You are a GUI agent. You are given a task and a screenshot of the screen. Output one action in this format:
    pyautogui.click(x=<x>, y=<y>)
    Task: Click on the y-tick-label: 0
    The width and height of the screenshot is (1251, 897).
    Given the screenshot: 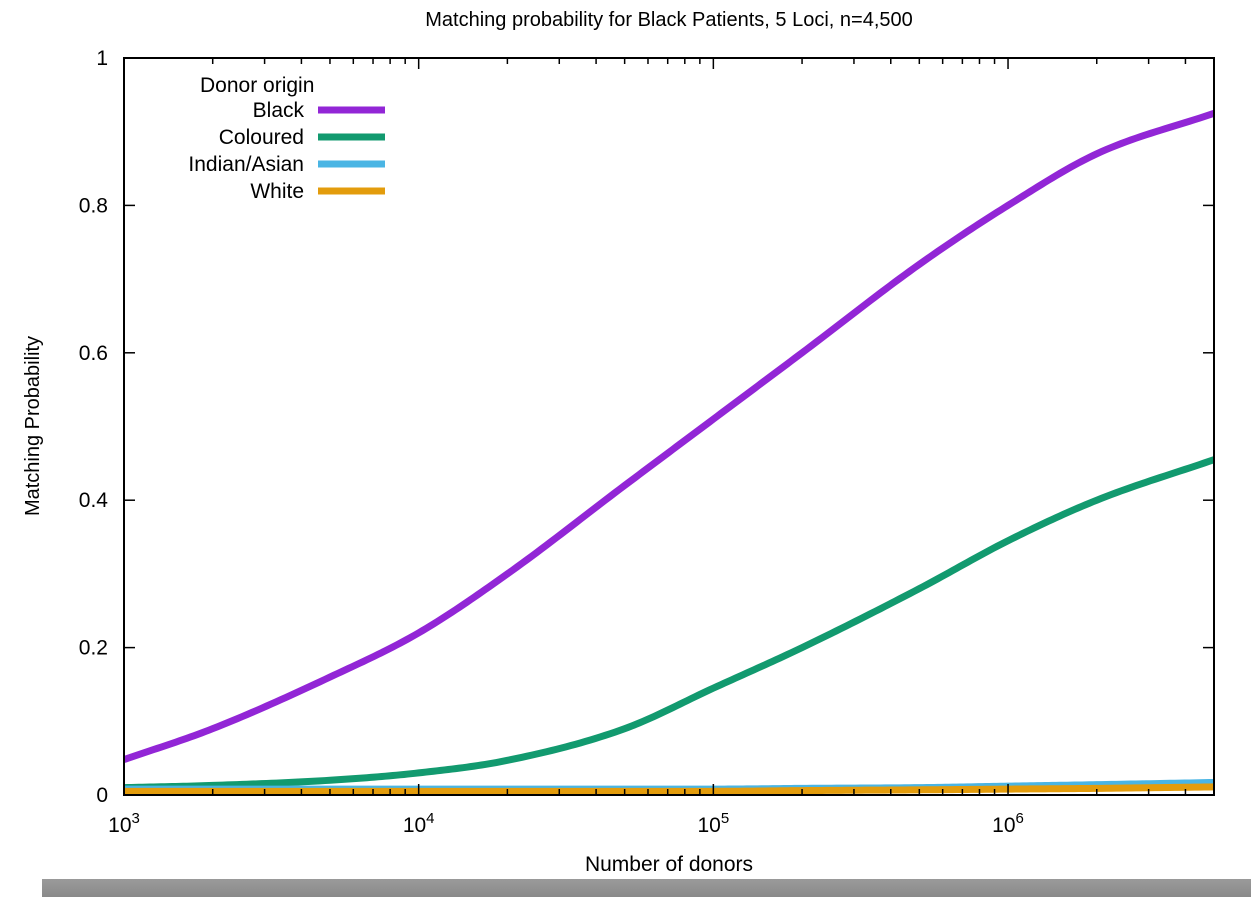 What is the action you would take?
    pyautogui.click(x=102, y=795)
    